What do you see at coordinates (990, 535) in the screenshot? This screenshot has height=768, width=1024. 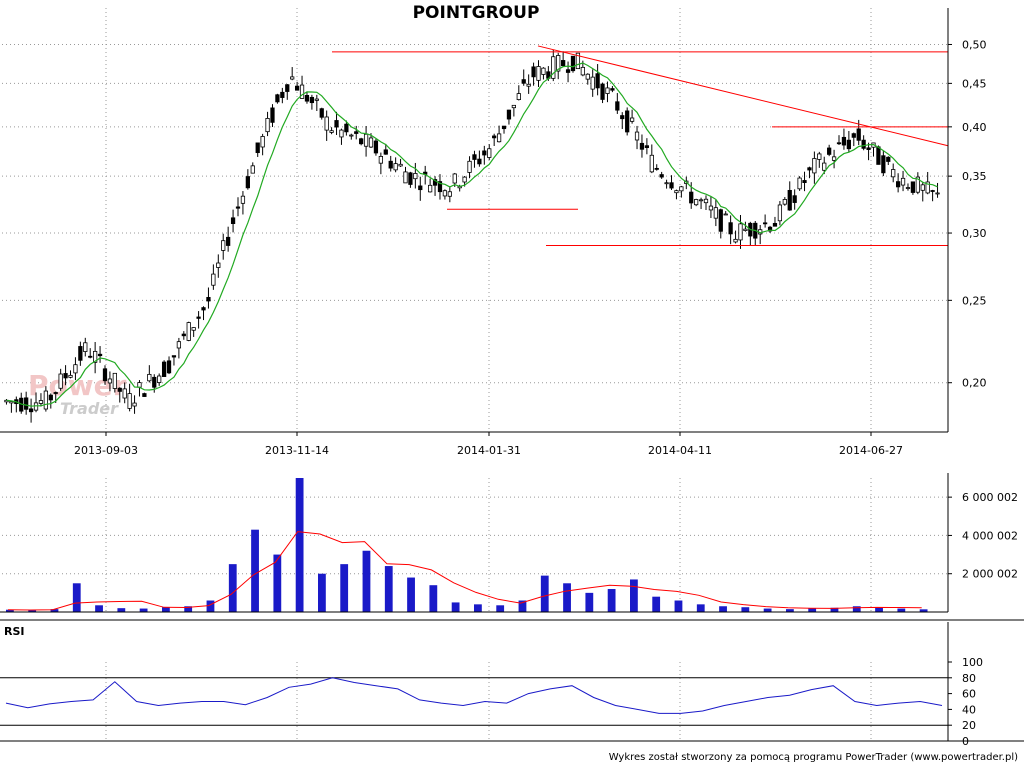 I see `volume-y-tick-label: 4 000 002` at bounding box center [990, 535].